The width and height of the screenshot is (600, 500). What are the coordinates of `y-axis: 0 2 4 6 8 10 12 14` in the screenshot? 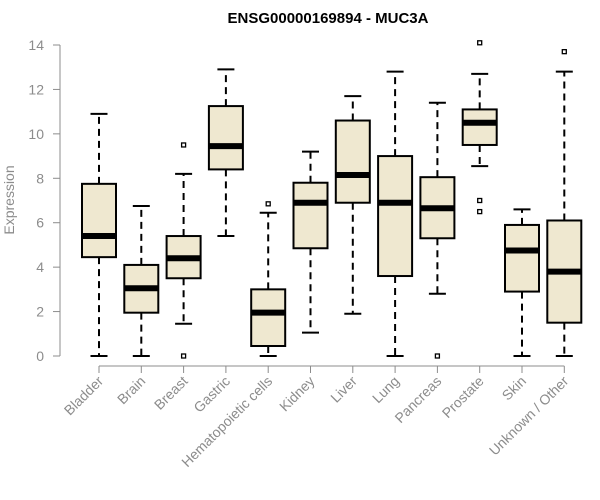 It's located at (44, 200).